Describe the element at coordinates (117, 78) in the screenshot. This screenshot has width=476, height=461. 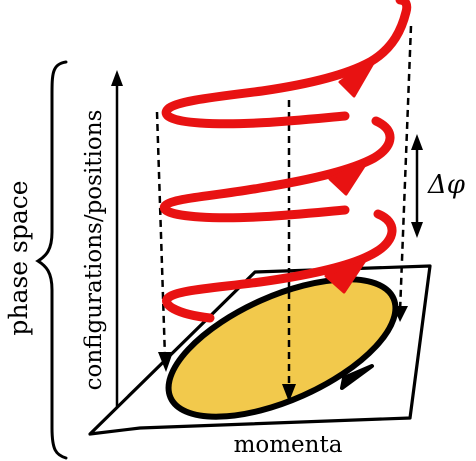
I see `configurations-axis-arrowhead` at that location.